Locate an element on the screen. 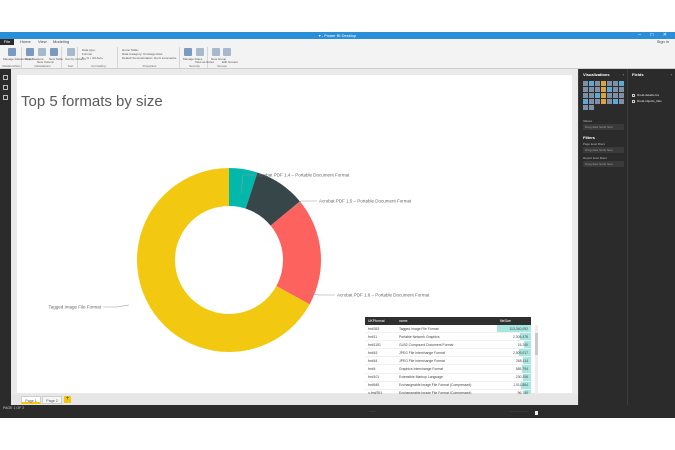 The image size is (675, 450). values-well: Drag data fields here is located at coordinates (603, 127).